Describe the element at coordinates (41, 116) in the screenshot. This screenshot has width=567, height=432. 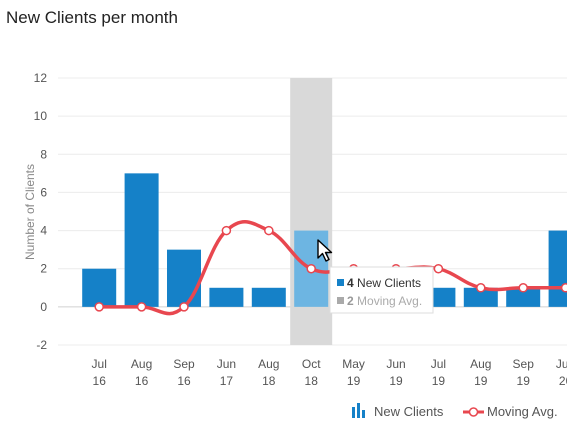
I see `y-tick-label: 10` at that location.